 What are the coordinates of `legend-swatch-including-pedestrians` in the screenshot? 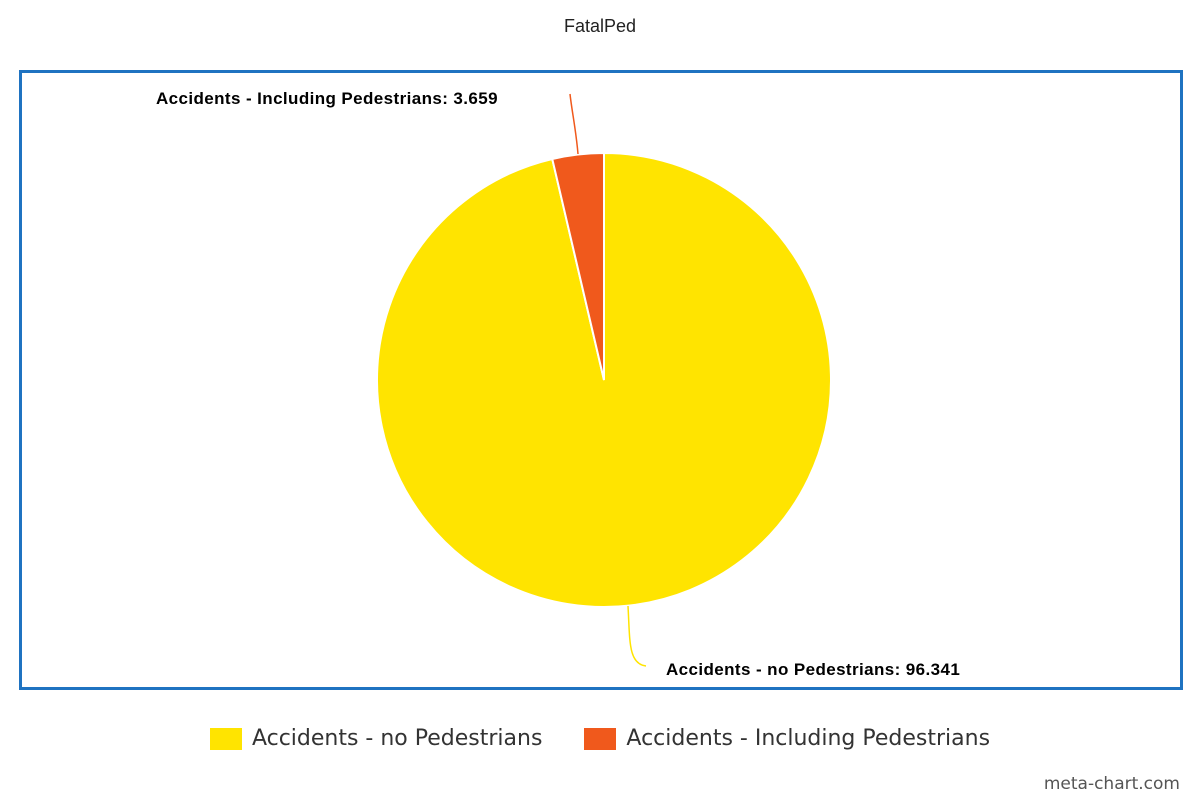 It's located at (600, 738).